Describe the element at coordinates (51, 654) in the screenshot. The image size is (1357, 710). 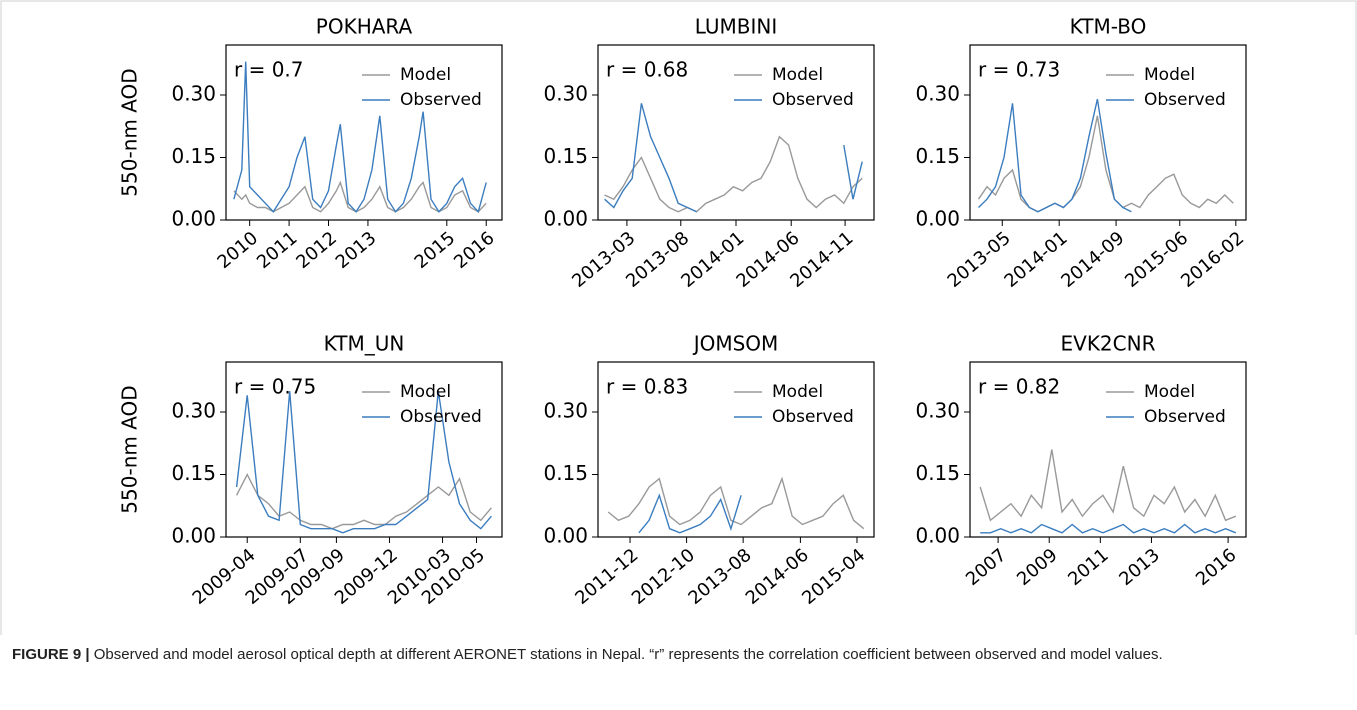
I see `caption-label: FIGURE 9 |` at that location.